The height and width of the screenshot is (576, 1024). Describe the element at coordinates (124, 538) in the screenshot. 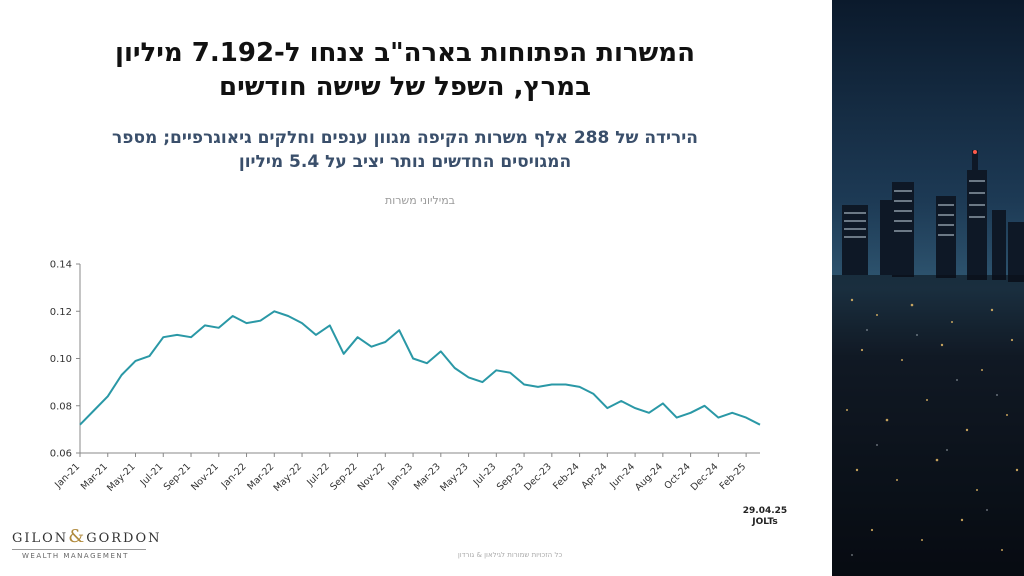

I see `logo-right: GORDON` at that location.